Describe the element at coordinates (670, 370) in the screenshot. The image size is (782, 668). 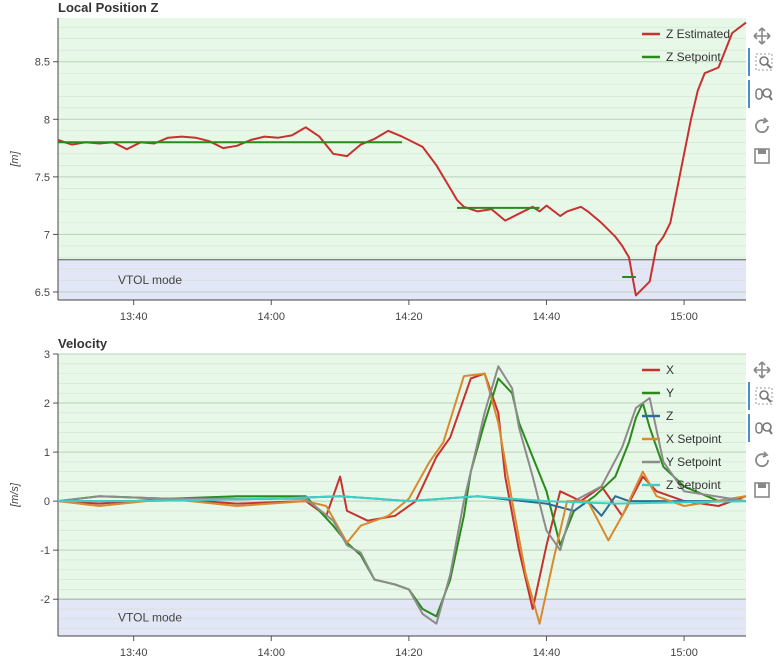
I see `legend-label: X` at that location.